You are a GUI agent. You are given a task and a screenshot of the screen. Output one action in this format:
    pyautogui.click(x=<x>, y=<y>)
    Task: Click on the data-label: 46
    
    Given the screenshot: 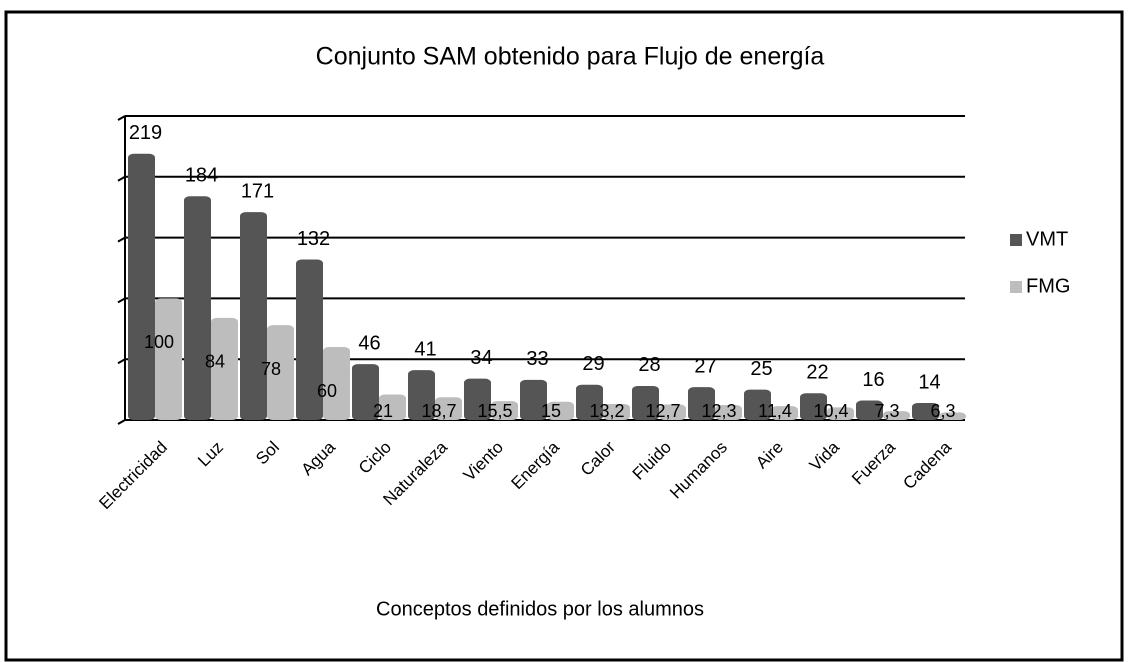 What is the action you would take?
    pyautogui.click(x=369, y=343)
    